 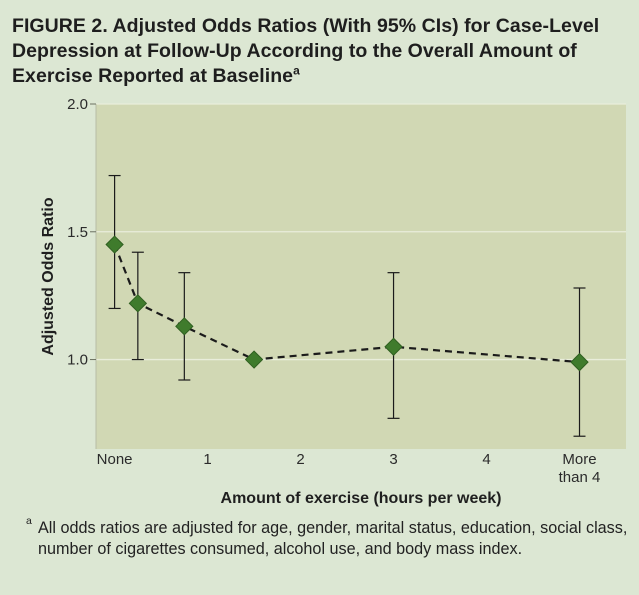 I want to click on x-tick-label-line-2-0: 2, so click(x=300, y=459).